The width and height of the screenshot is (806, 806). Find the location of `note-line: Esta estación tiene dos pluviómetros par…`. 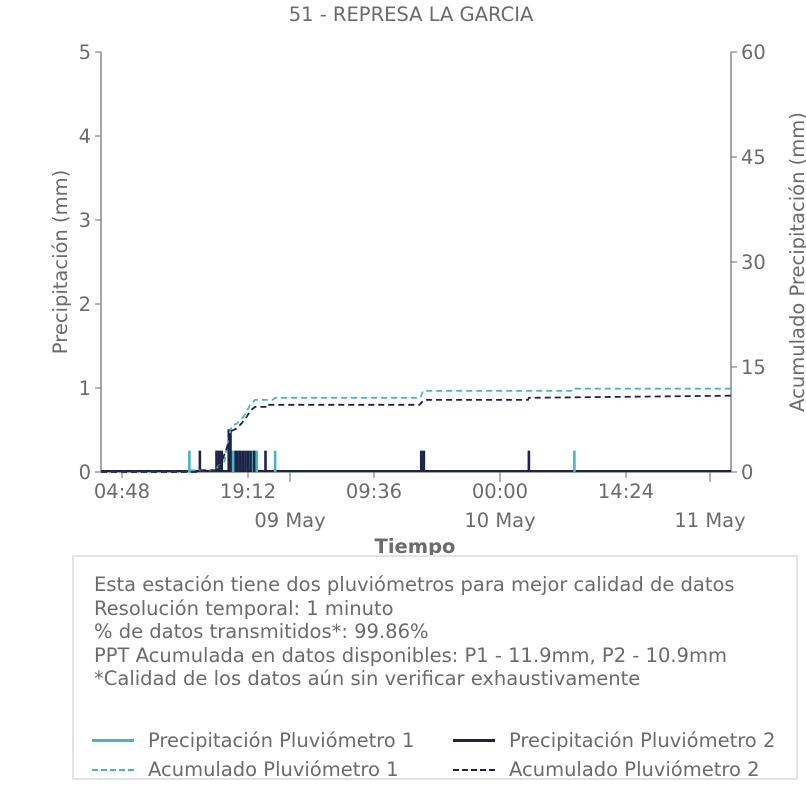

note-line: Esta estación tiene dos pluviómetros par… is located at coordinates (414, 584).